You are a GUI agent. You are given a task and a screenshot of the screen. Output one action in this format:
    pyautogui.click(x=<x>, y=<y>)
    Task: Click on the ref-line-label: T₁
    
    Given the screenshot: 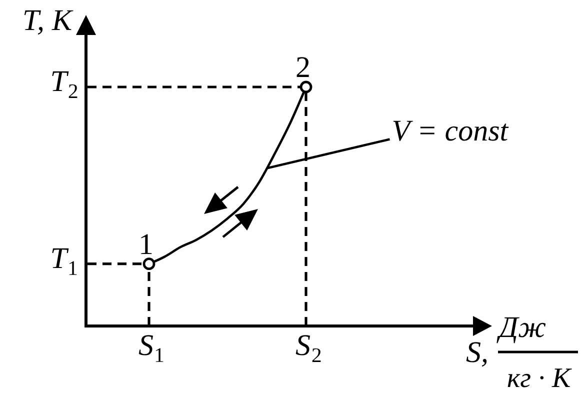 What is the action you would take?
    pyautogui.click(x=64, y=257)
    